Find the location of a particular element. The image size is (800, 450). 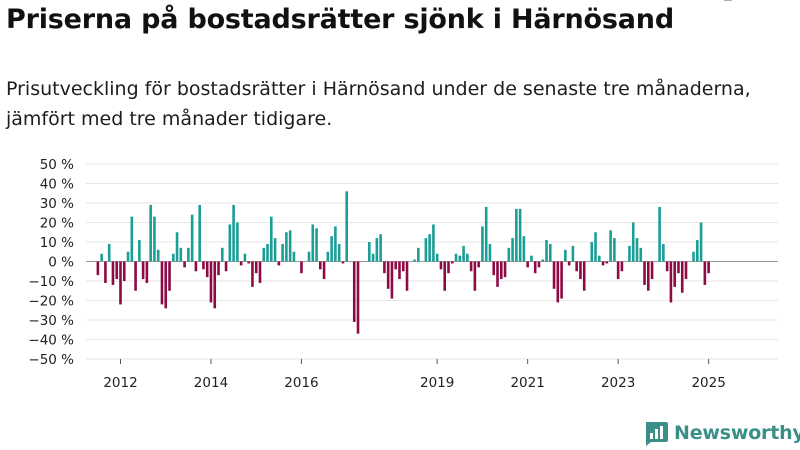

y-tick-label: −10 % is located at coordinates (51, 282).